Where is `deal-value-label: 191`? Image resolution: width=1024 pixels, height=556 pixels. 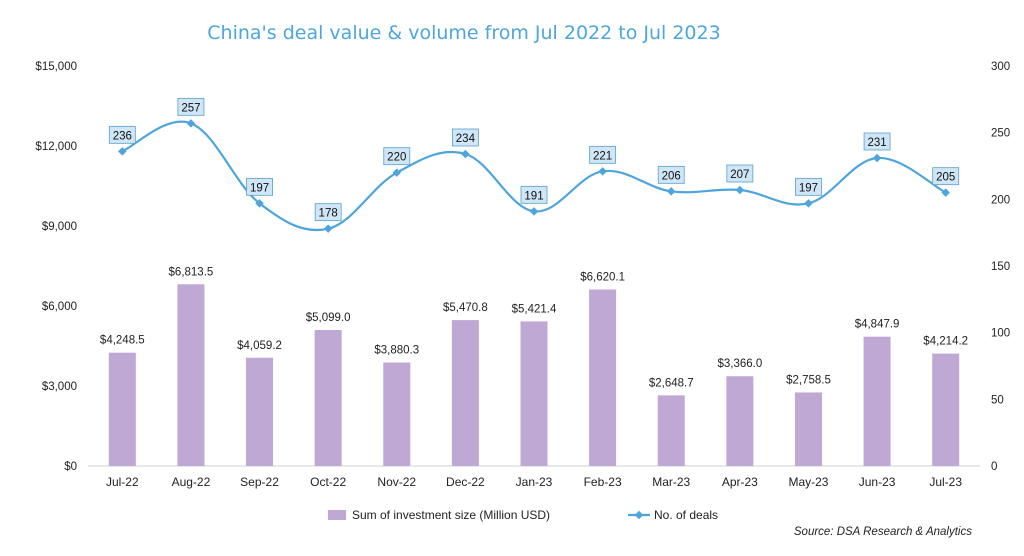 deal-value-label: 191 is located at coordinates (533, 196).